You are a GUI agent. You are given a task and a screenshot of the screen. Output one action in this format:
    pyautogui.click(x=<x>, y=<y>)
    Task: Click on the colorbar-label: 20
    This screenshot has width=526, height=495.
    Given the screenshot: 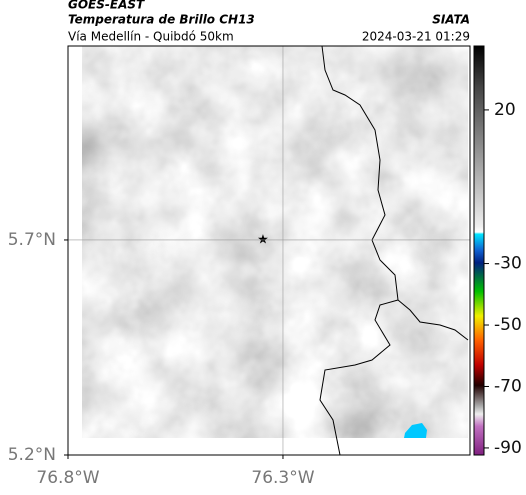 What is the action you would take?
    pyautogui.click(x=505, y=110)
    